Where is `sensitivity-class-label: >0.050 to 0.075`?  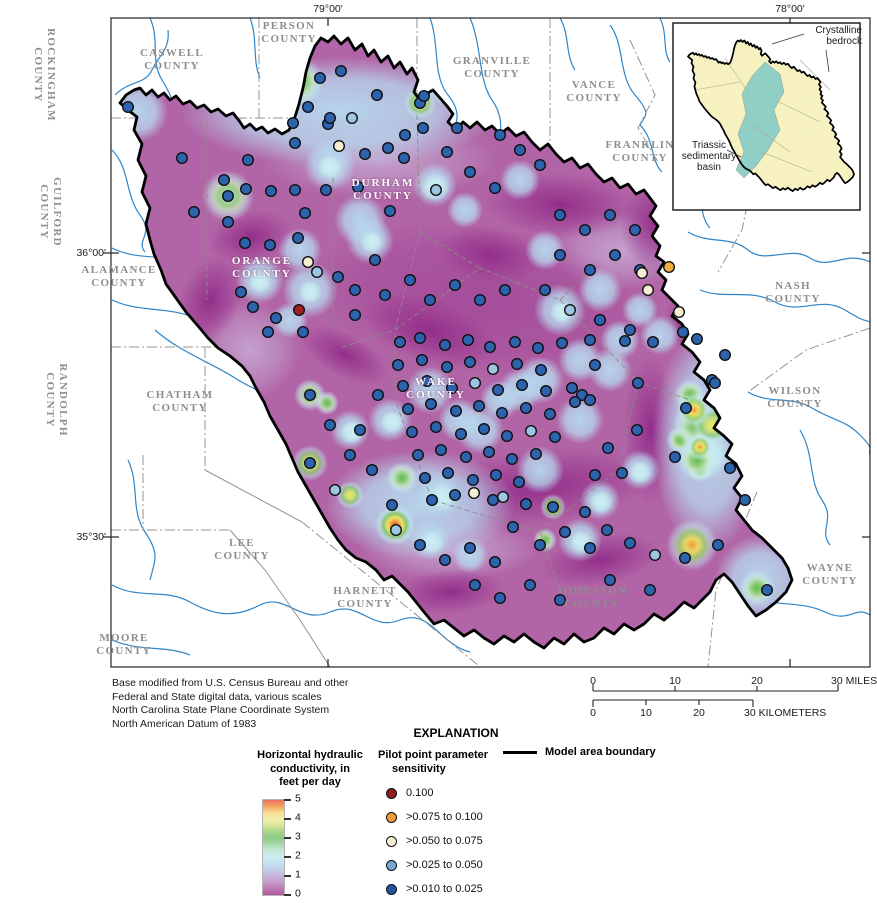 sensitivity-class-label: >0.050 to 0.075 is located at coordinates (444, 841).